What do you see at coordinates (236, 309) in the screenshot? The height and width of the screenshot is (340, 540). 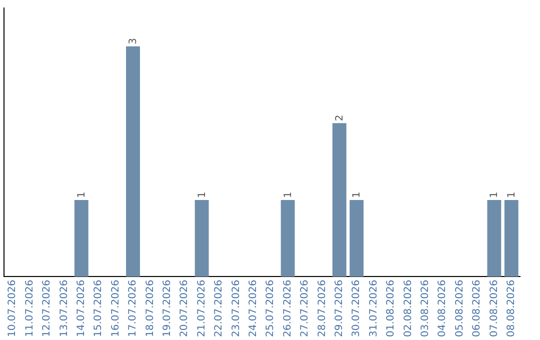 I see `x-tick-label: 23.07.2026` at bounding box center [236, 309].